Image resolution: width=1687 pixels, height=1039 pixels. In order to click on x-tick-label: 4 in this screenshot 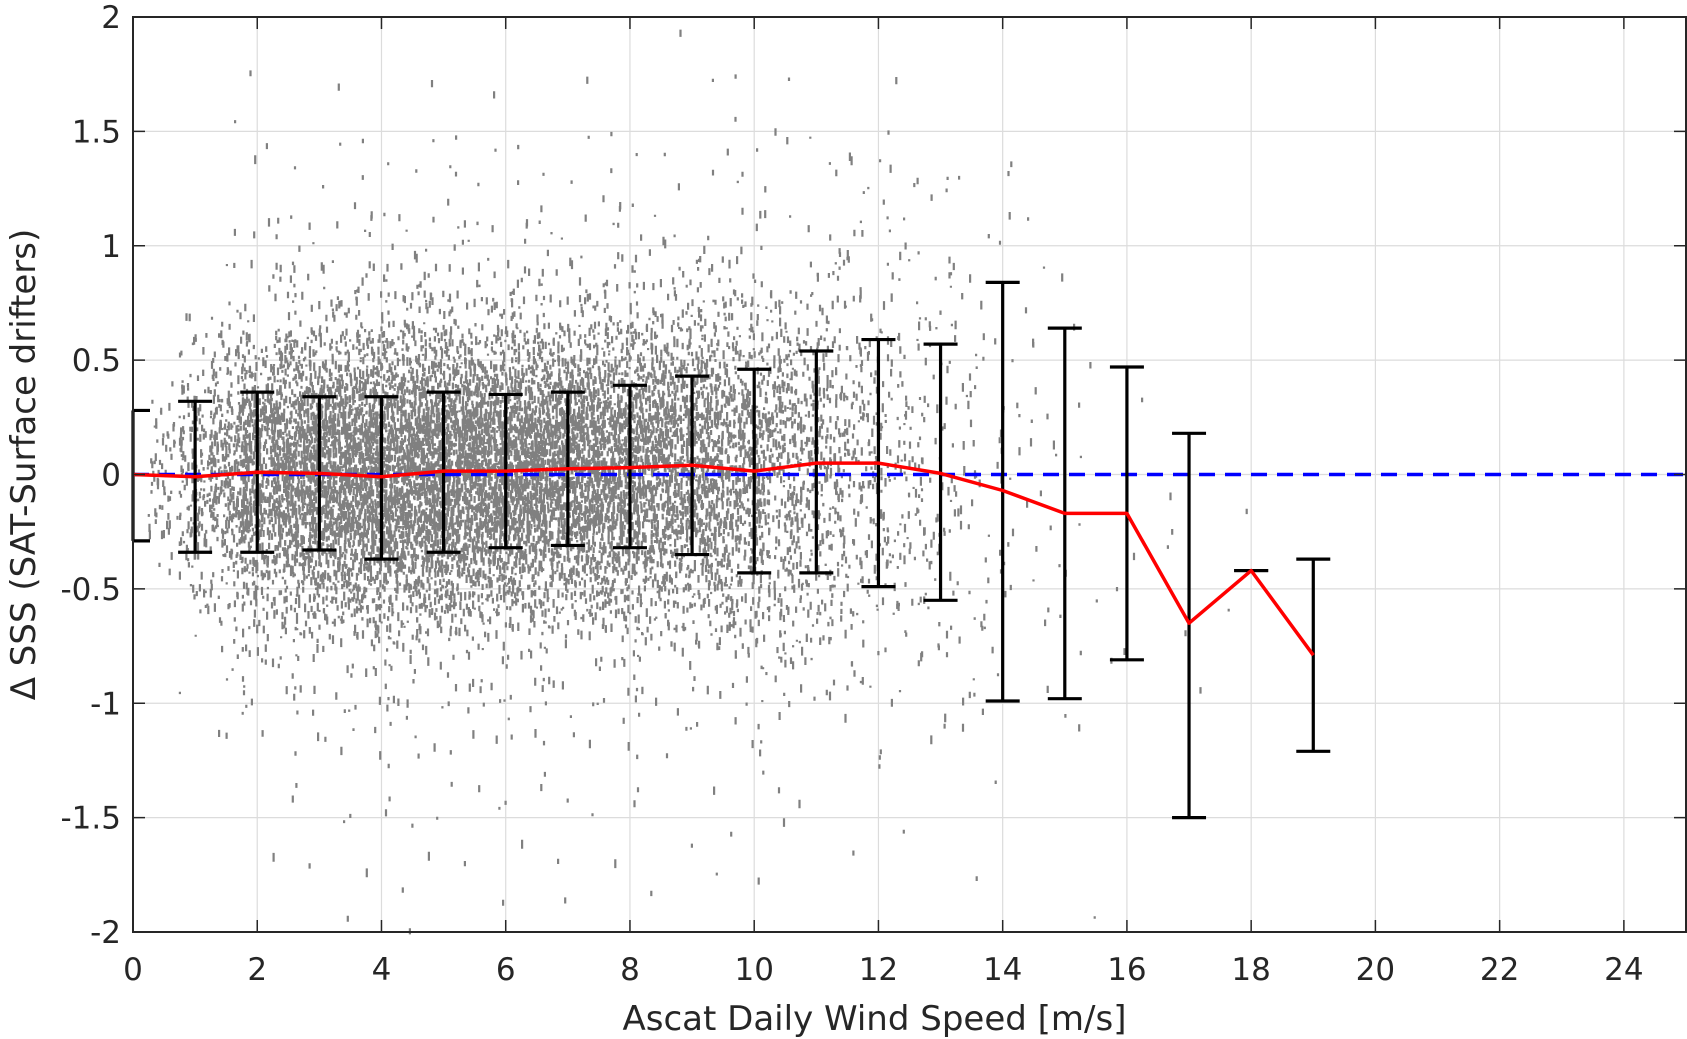, I will do `click(382, 970)`.